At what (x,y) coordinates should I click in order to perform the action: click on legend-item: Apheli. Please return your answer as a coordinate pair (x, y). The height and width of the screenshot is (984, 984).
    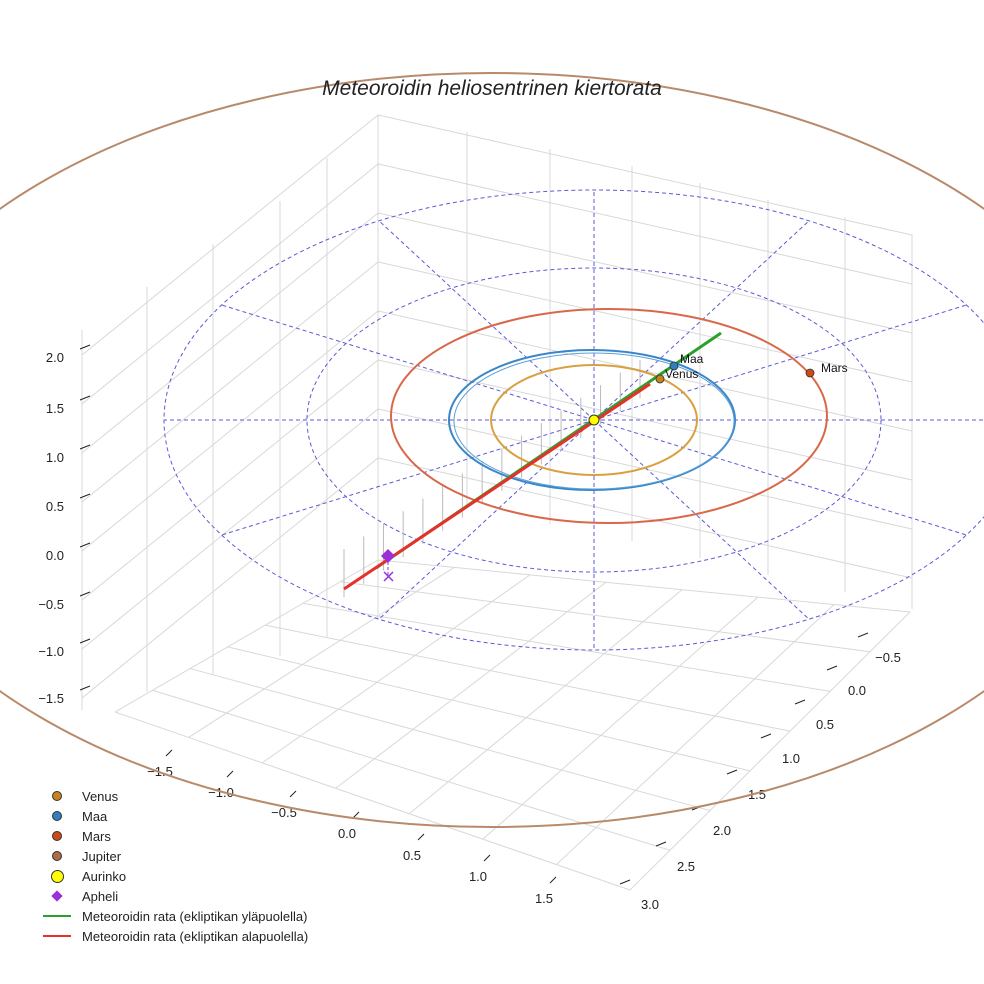
    Looking at the image, I should click on (174, 896).